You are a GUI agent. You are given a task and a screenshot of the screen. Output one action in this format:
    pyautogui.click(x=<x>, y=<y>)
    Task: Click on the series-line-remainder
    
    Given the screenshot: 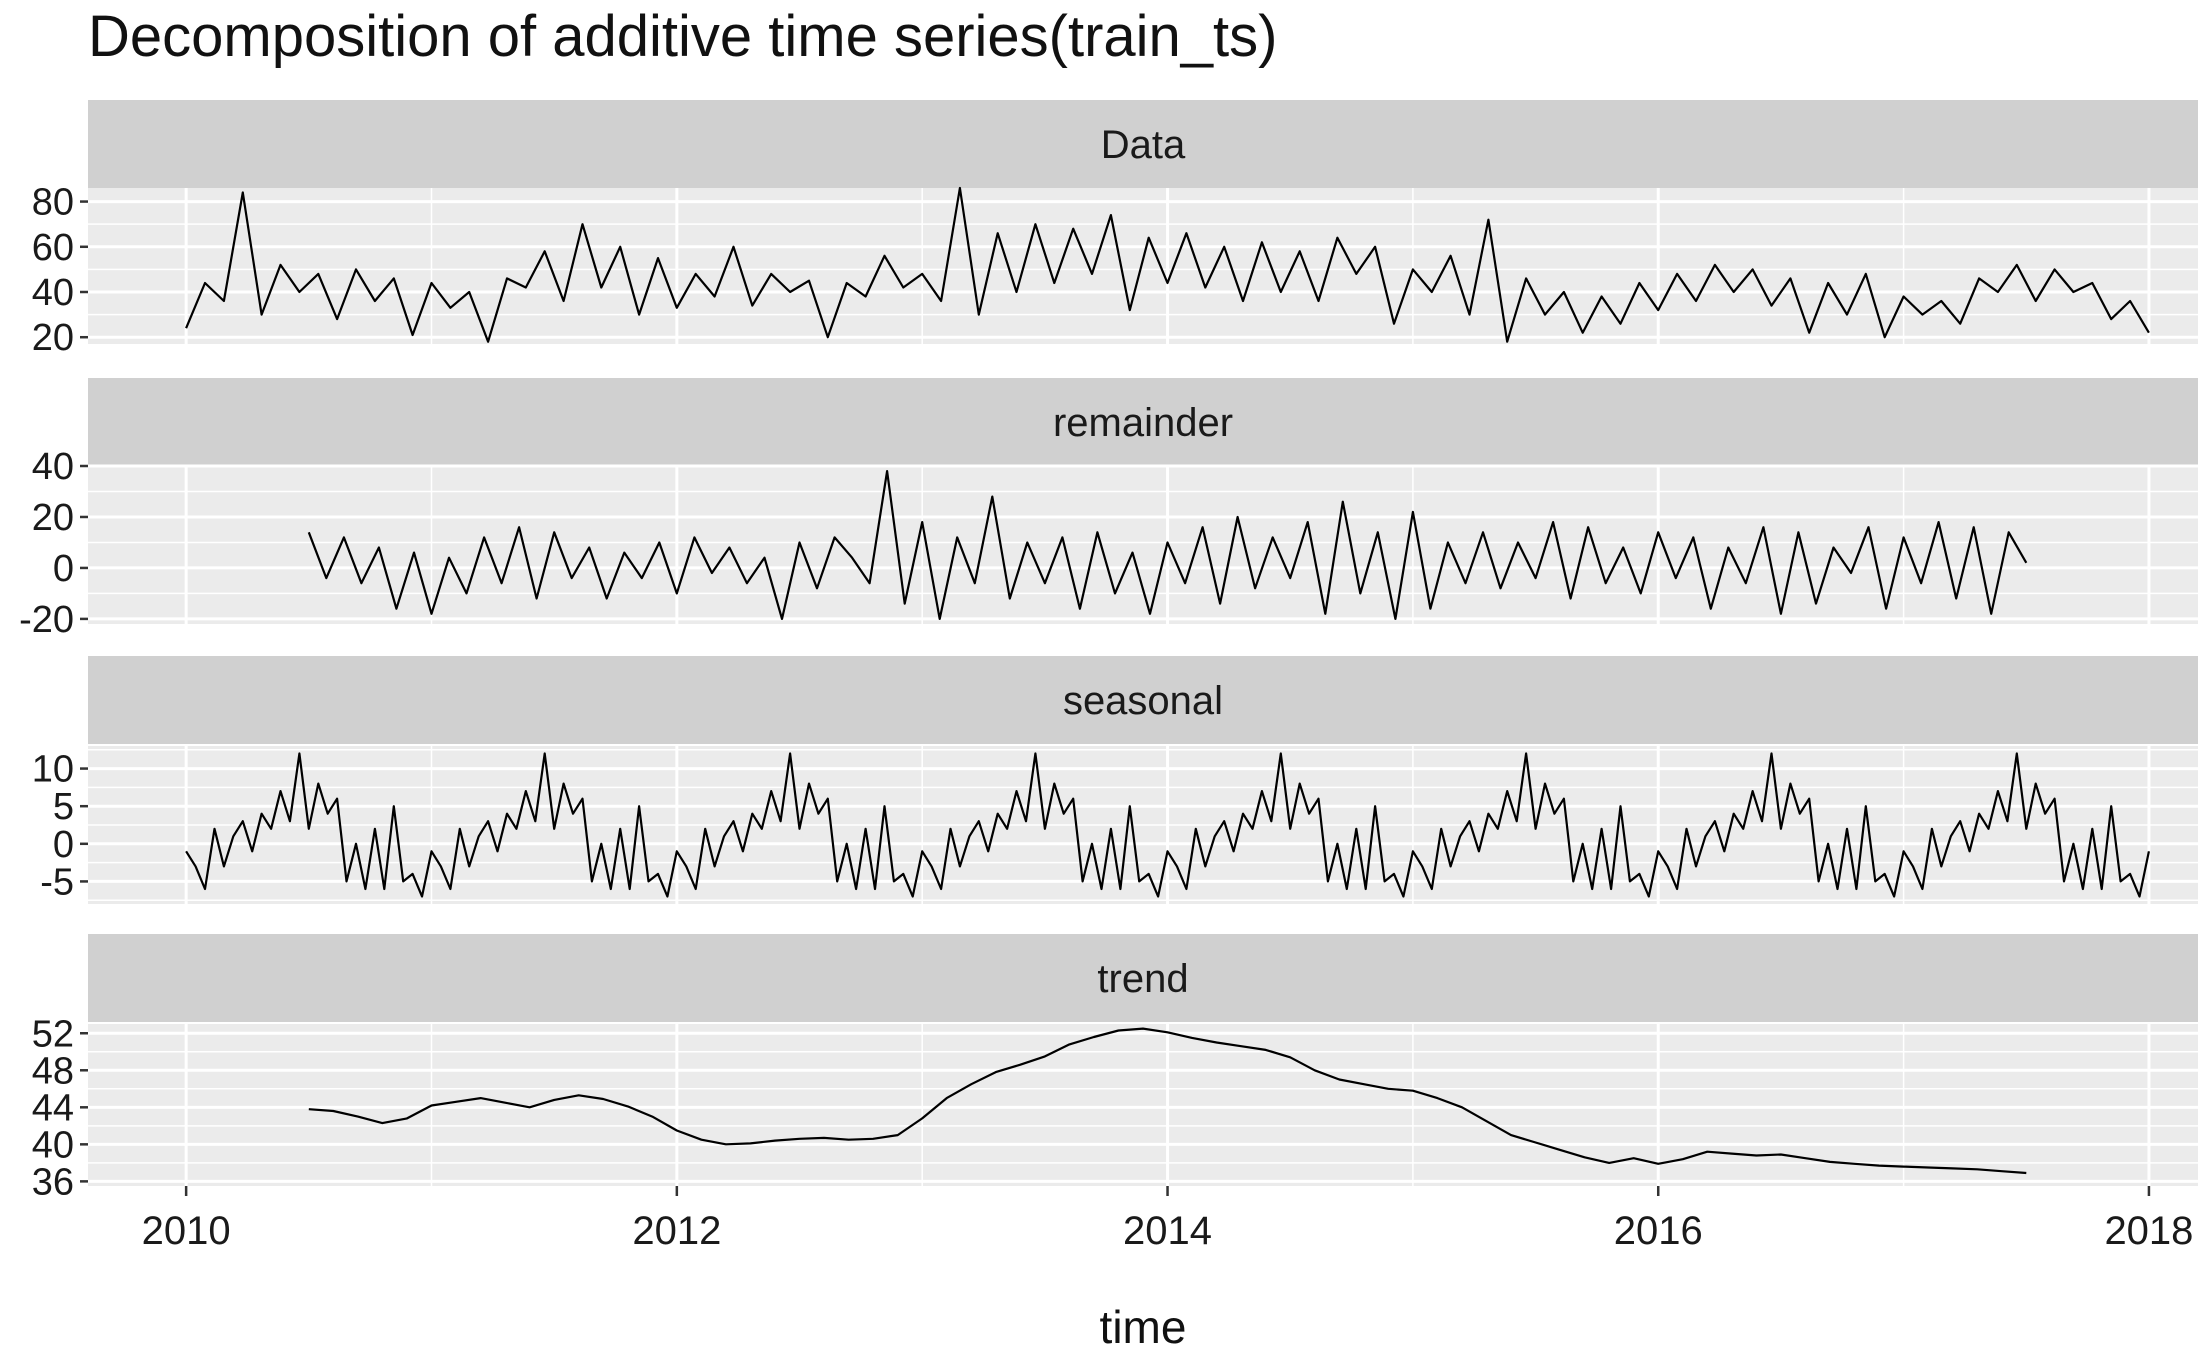 What is the action you would take?
    pyautogui.click(x=1167, y=545)
    